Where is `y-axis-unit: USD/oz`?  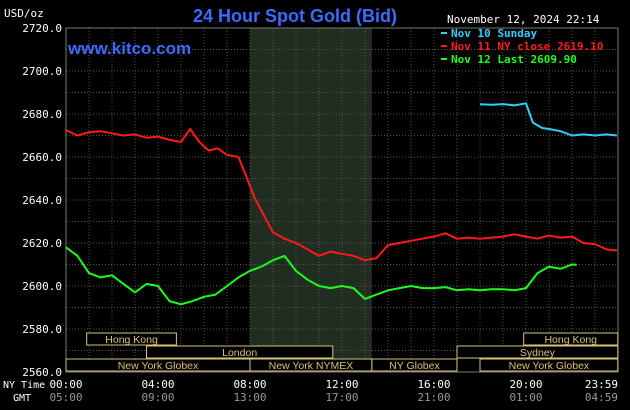 y-axis-unit: USD/oz is located at coordinates (24, 13).